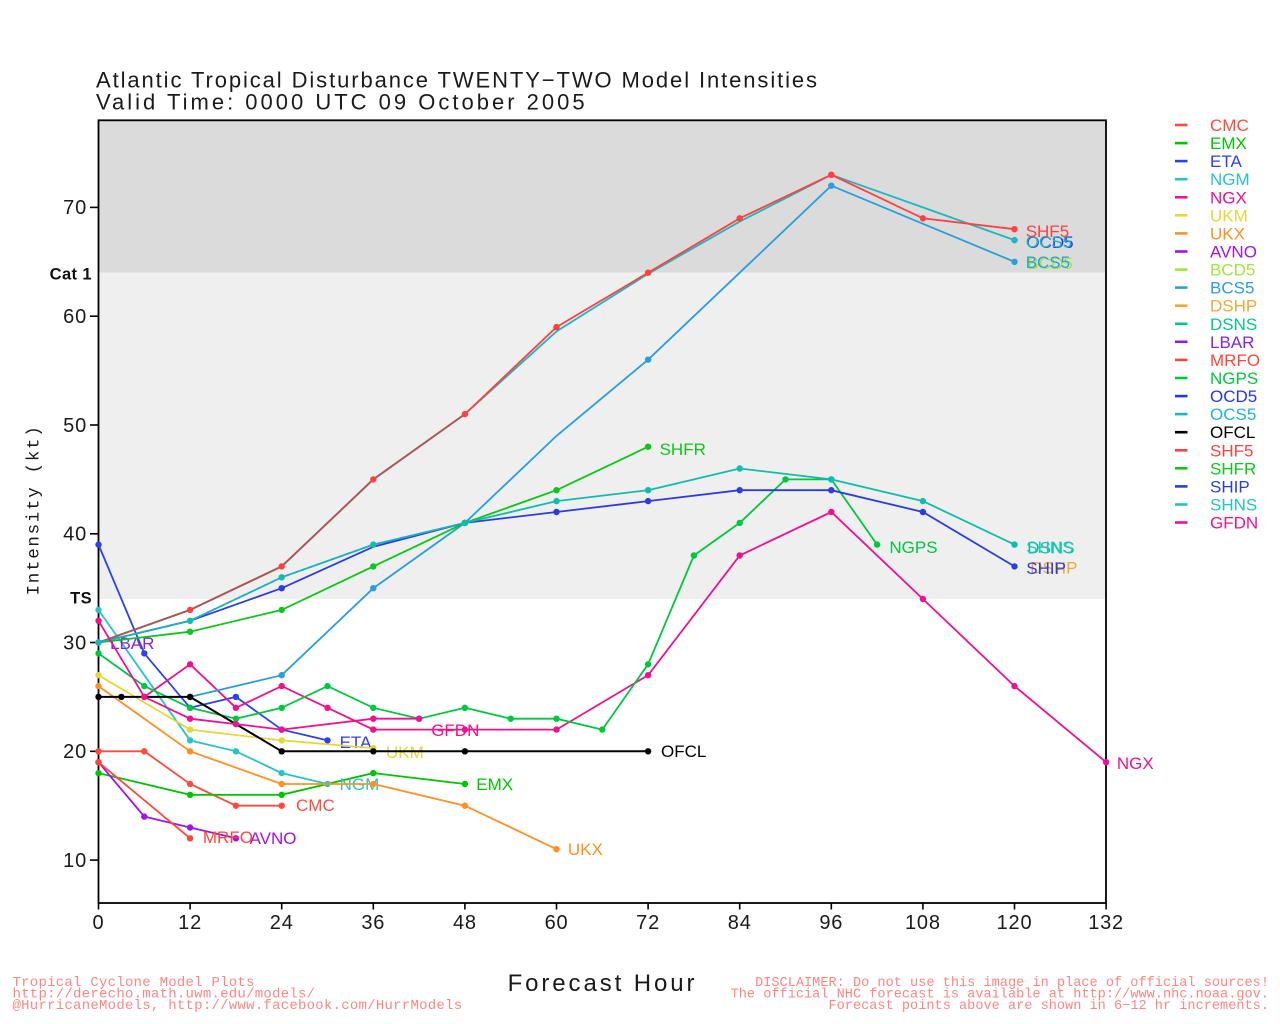 The image size is (1280, 1024). What do you see at coordinates (75, 535) in the screenshot?
I see `svg-text: 40` at bounding box center [75, 535].